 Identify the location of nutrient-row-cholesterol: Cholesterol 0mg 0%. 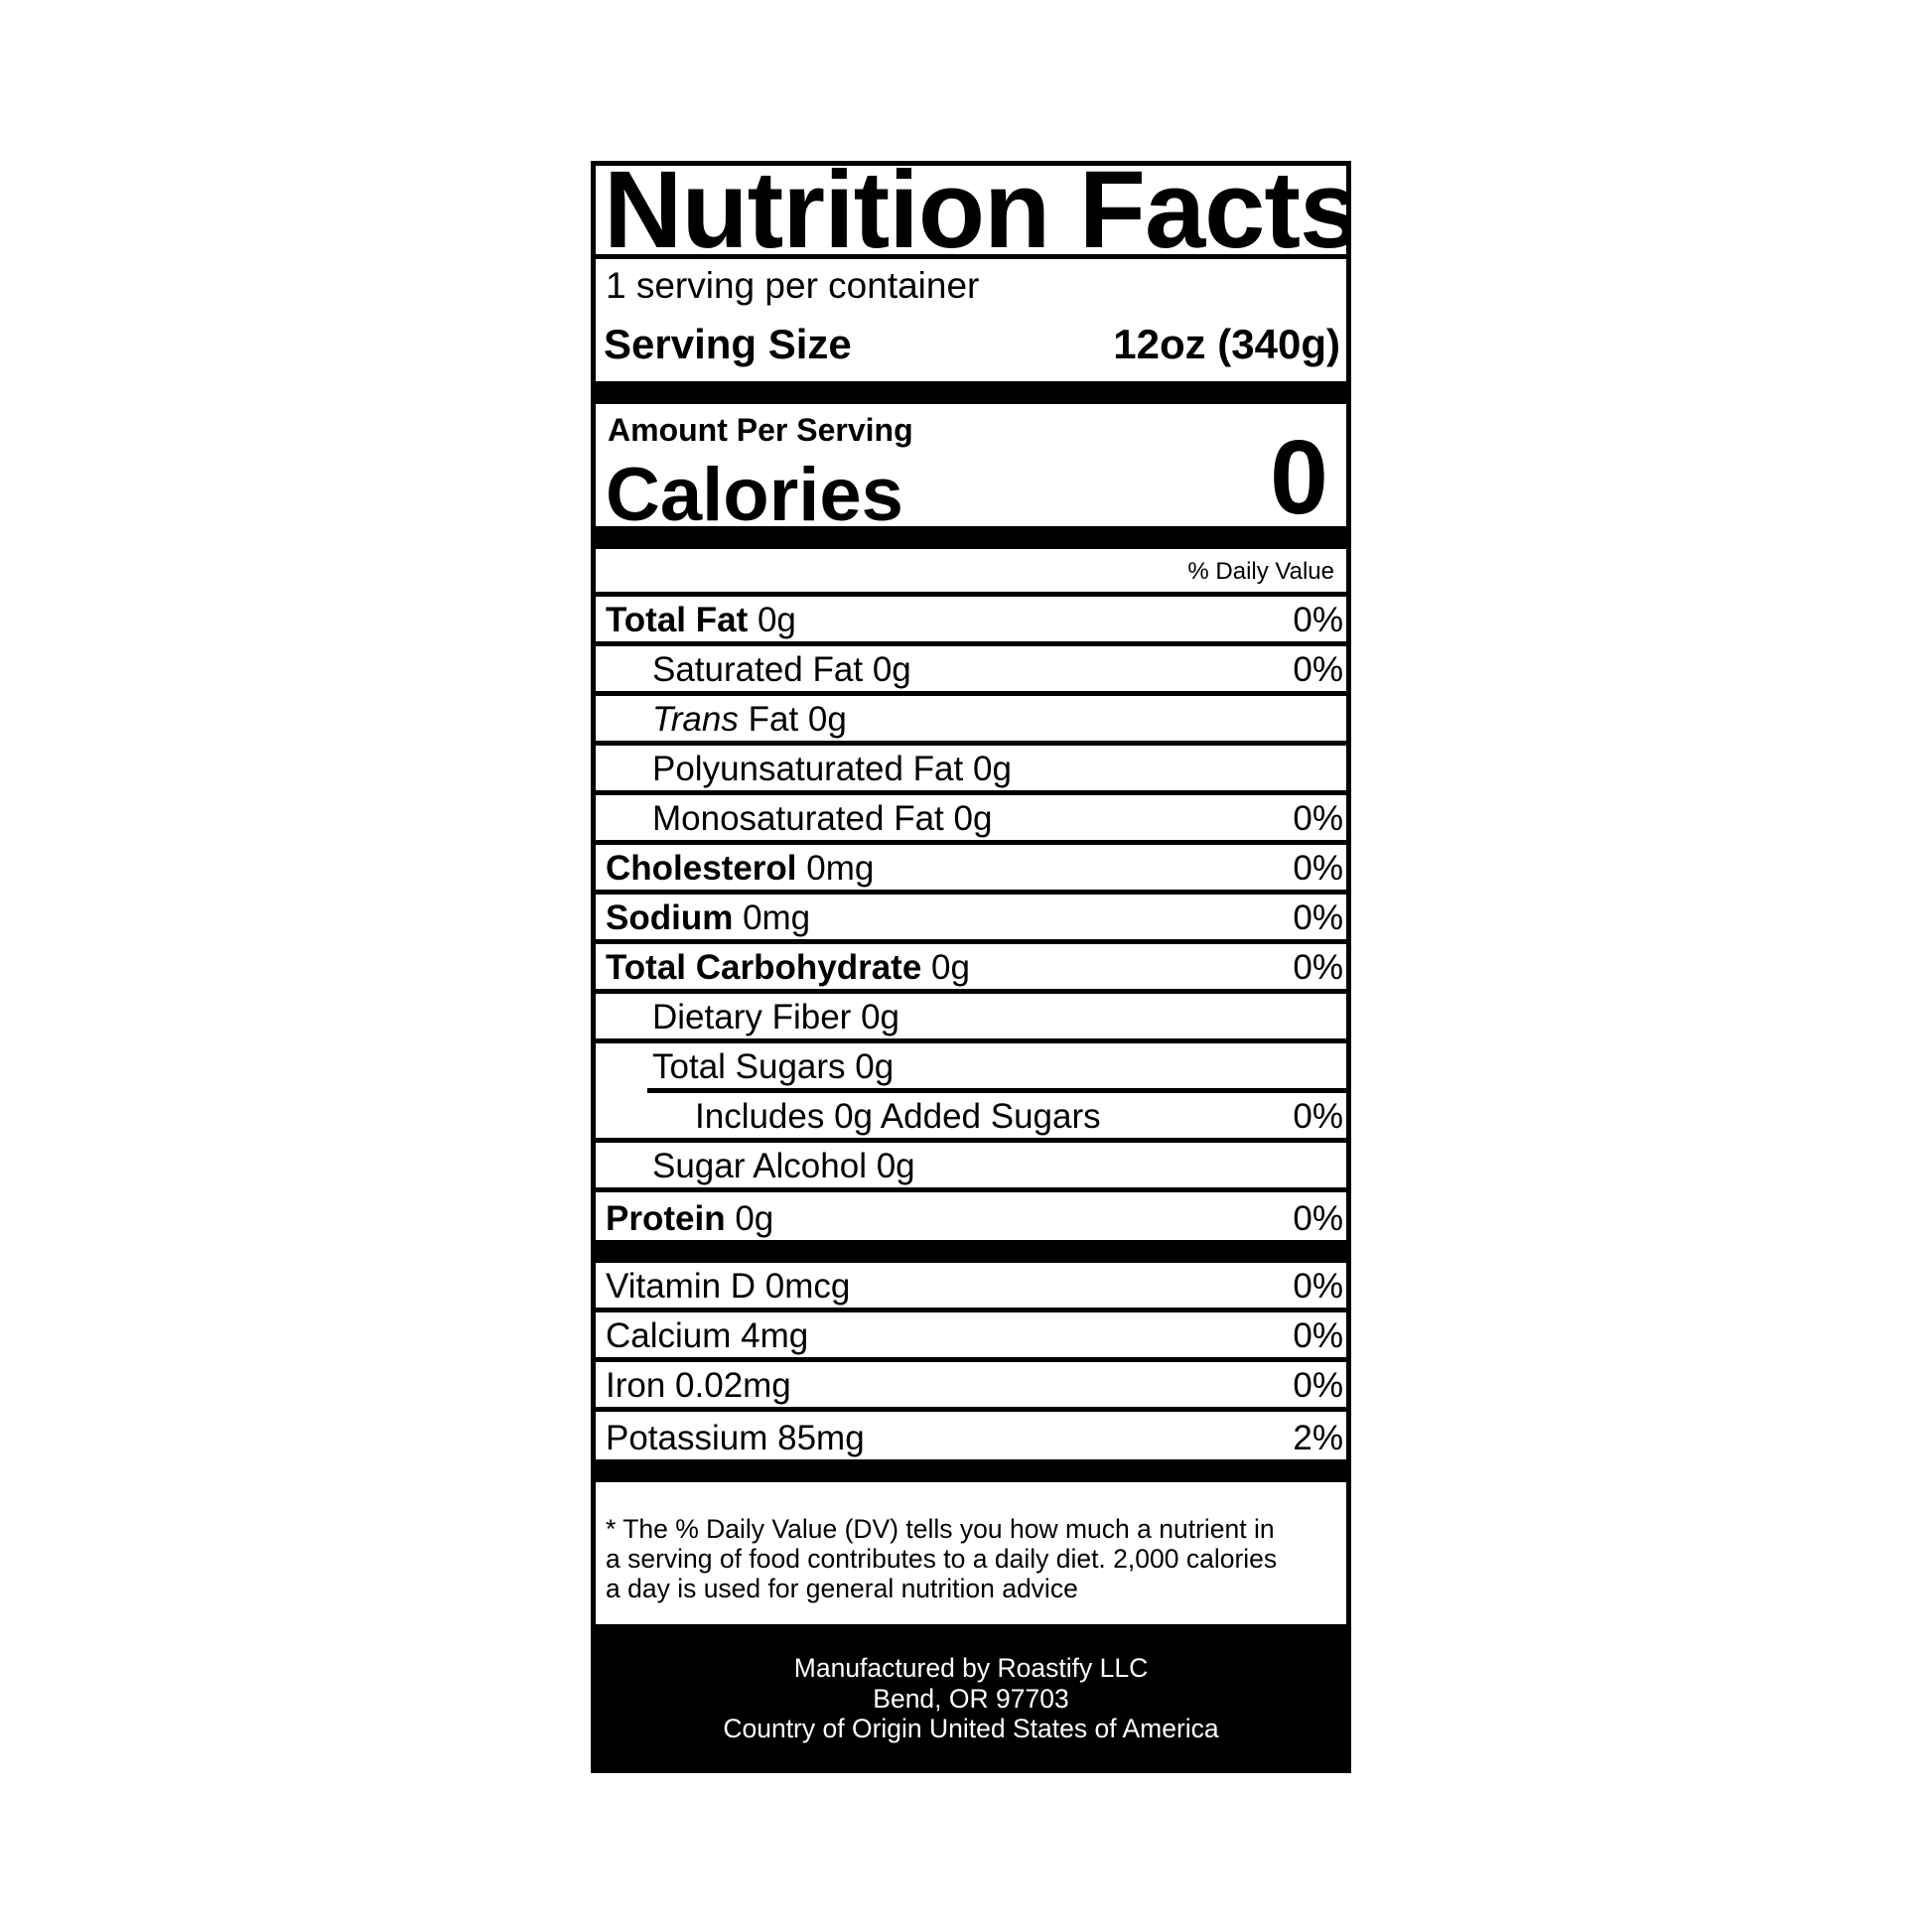
(971, 870).